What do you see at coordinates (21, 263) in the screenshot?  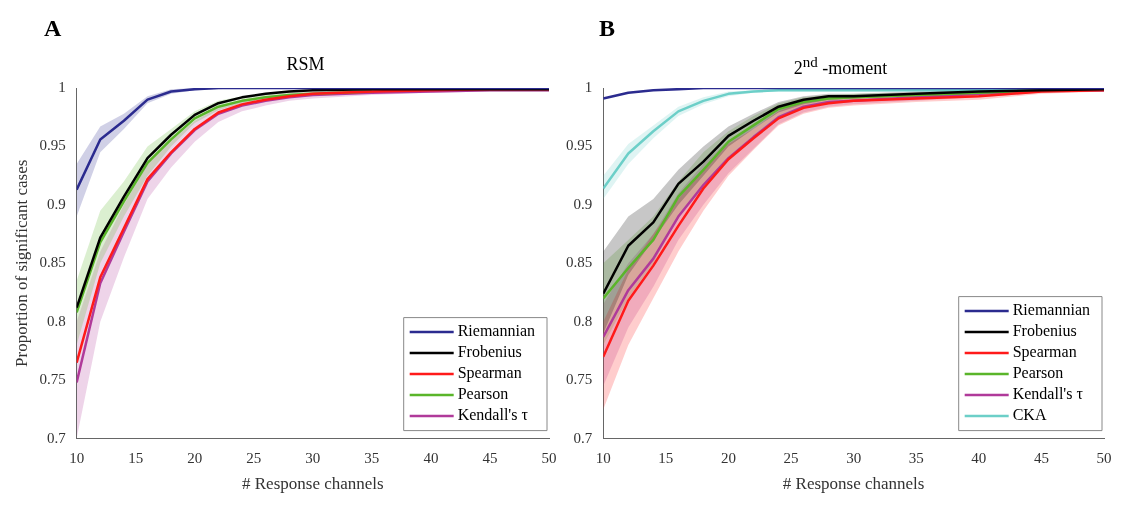 I see `y-axis-title: Proportion of significant cases` at bounding box center [21, 263].